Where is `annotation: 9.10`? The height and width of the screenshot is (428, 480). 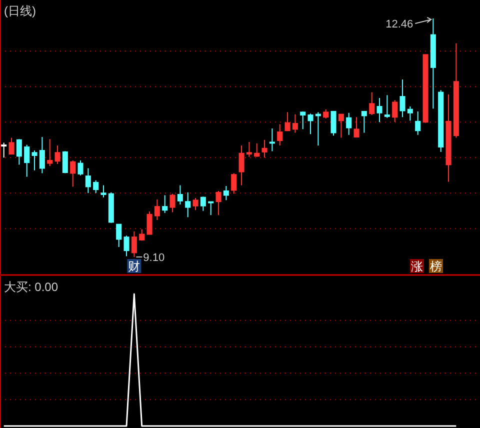
annotation: 9.10 is located at coordinates (154, 258).